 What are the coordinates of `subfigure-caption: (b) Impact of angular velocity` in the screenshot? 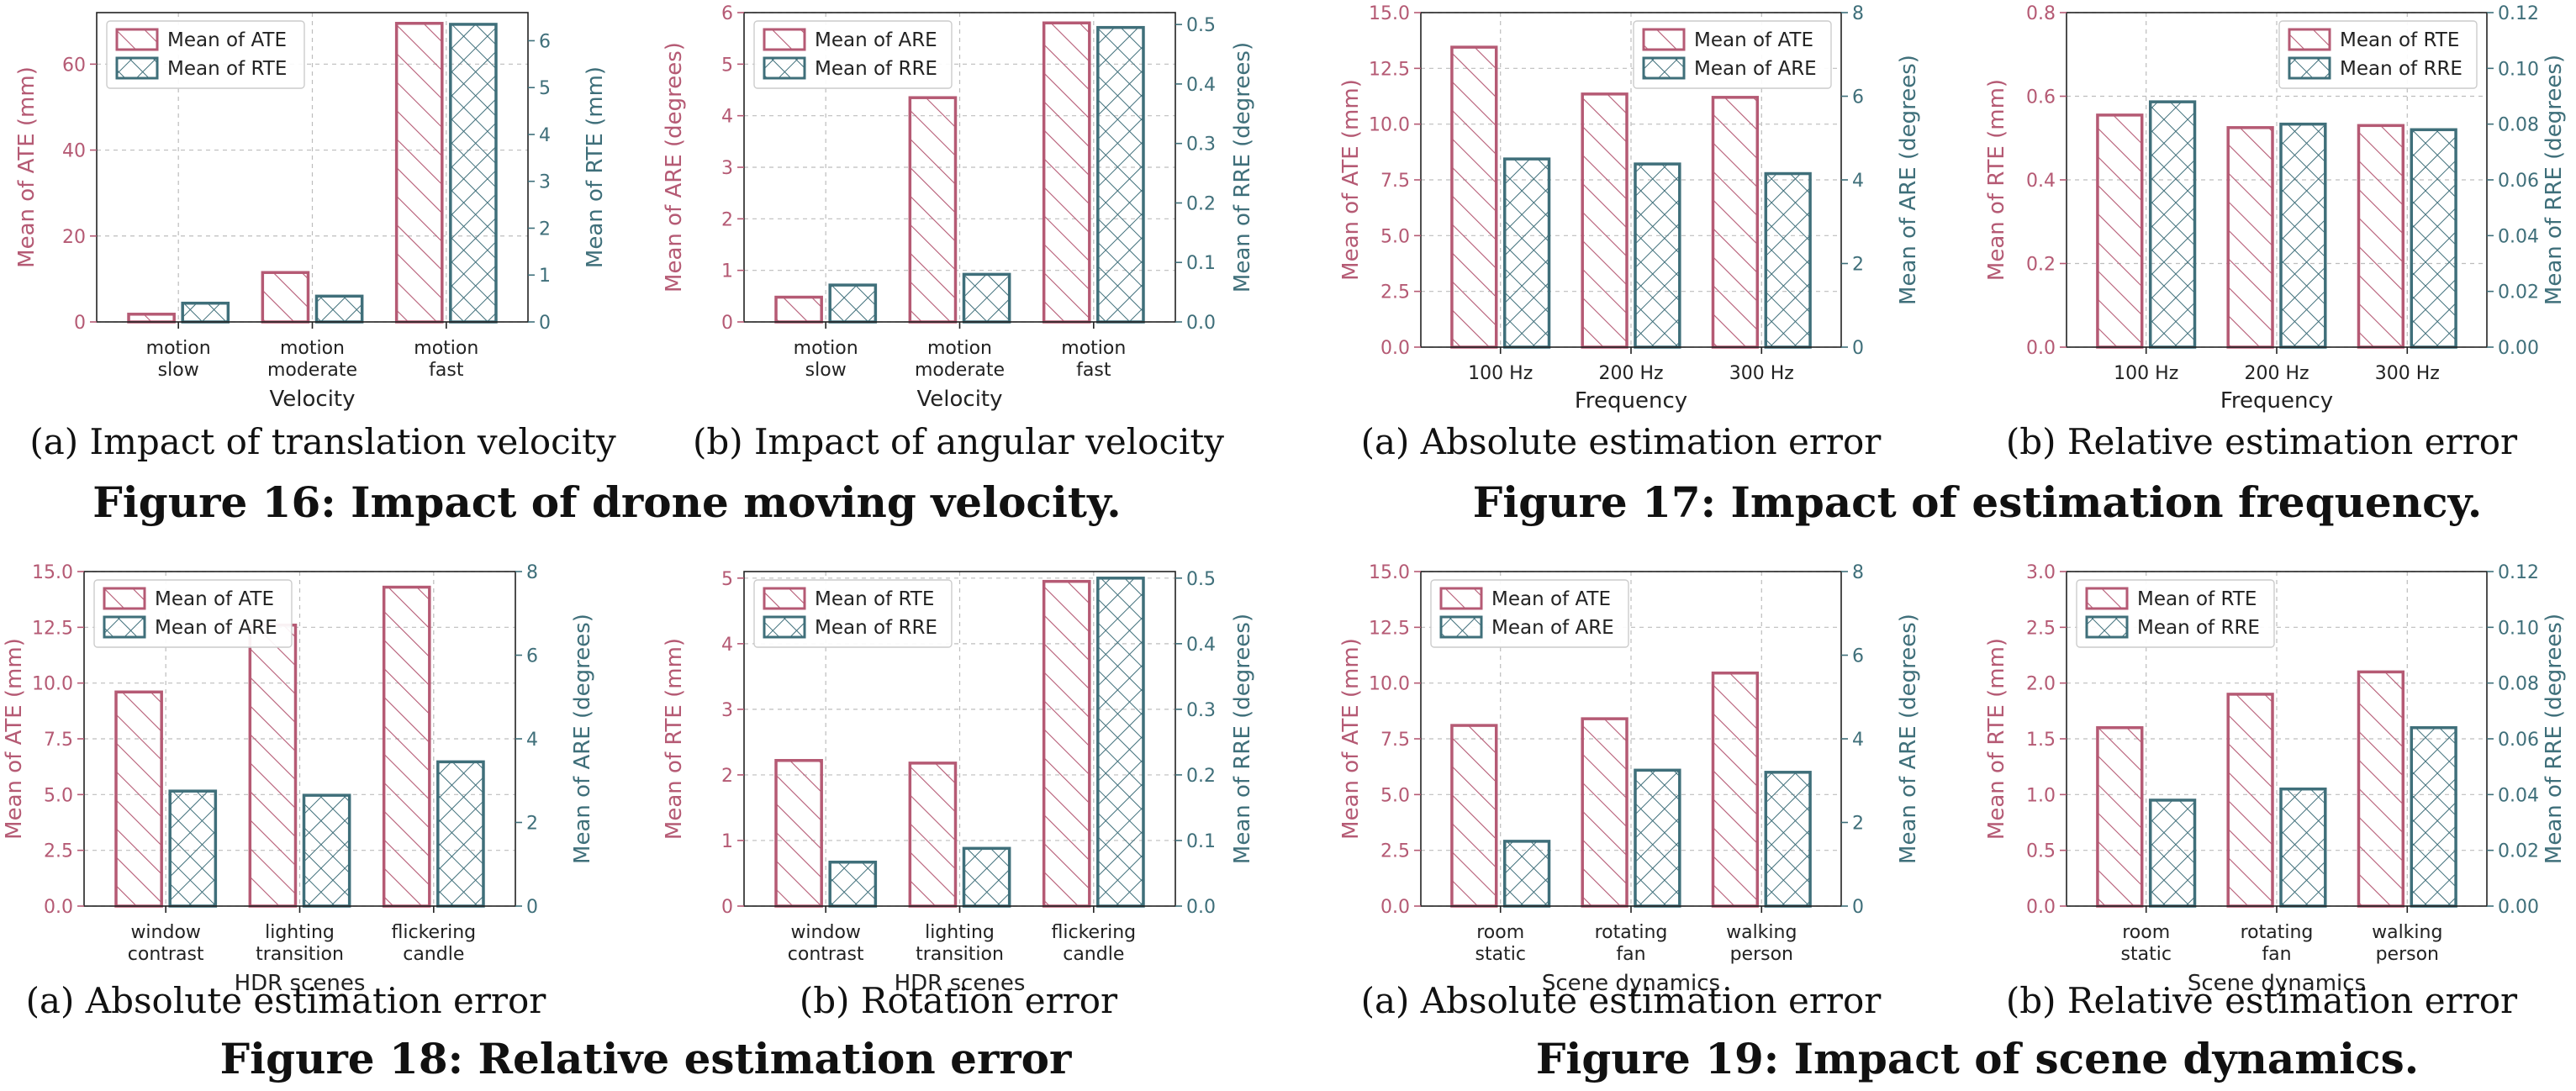 It's located at (959, 441).